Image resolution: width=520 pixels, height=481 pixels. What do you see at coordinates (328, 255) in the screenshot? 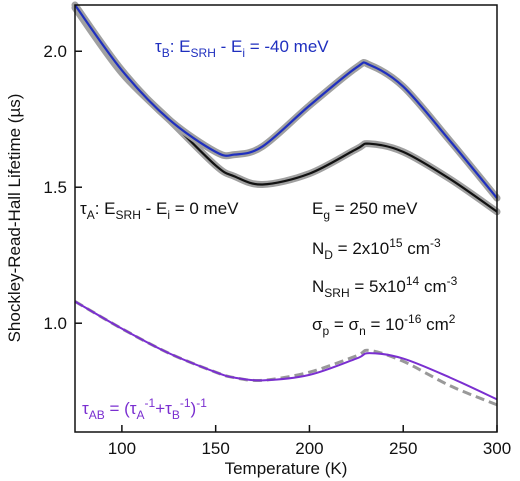
I see `annotation-run: D` at bounding box center [328, 255].